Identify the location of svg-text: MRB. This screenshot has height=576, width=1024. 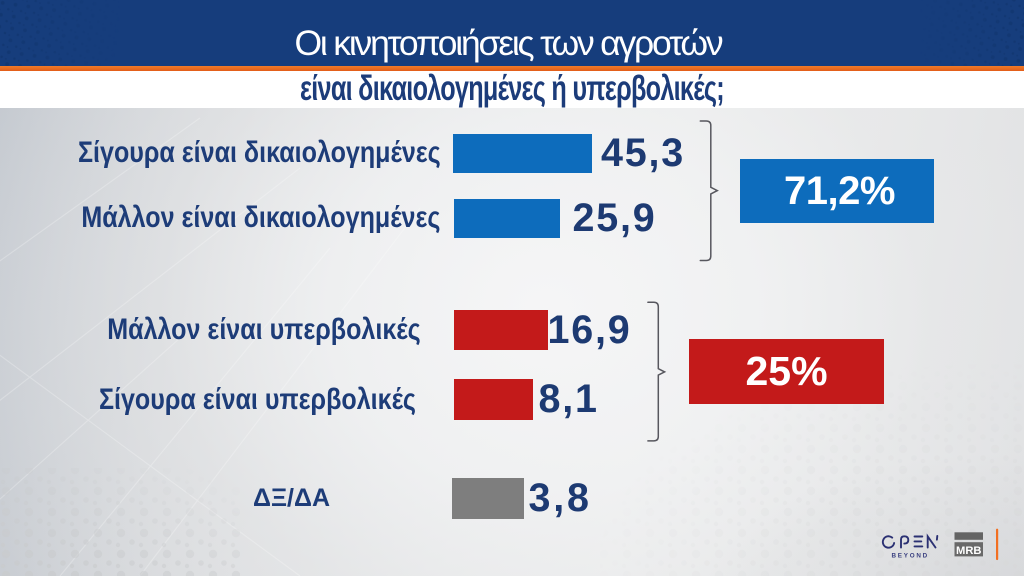
(969, 551).